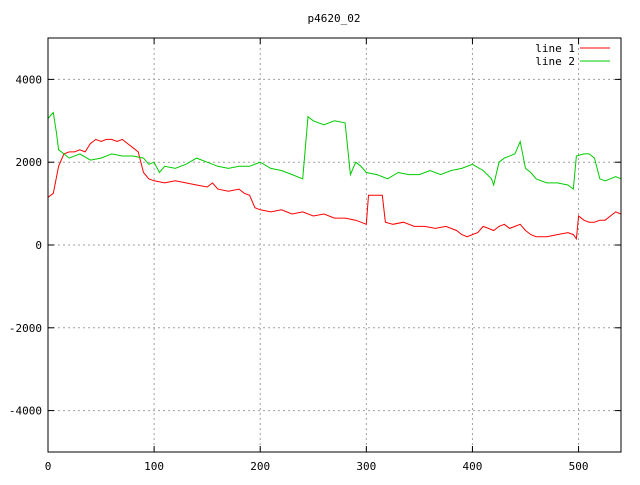 This screenshot has height=485, width=640. I want to click on x-tick-label-0: 0, so click(48, 466).